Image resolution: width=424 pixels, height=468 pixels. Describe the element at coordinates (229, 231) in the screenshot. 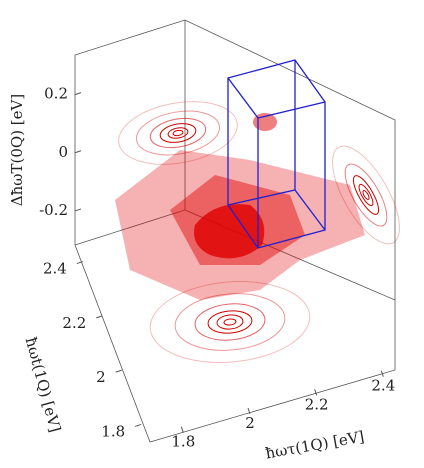

I see `inner-surface` at that location.